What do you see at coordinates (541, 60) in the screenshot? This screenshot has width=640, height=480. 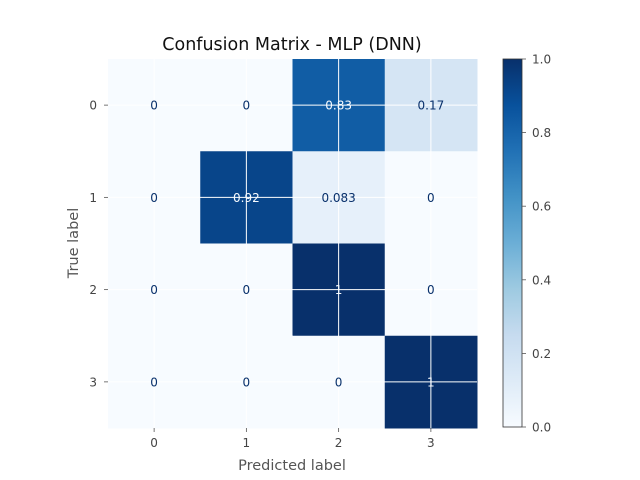 I see `colorbar-tick-label-5: 1.0` at bounding box center [541, 60].